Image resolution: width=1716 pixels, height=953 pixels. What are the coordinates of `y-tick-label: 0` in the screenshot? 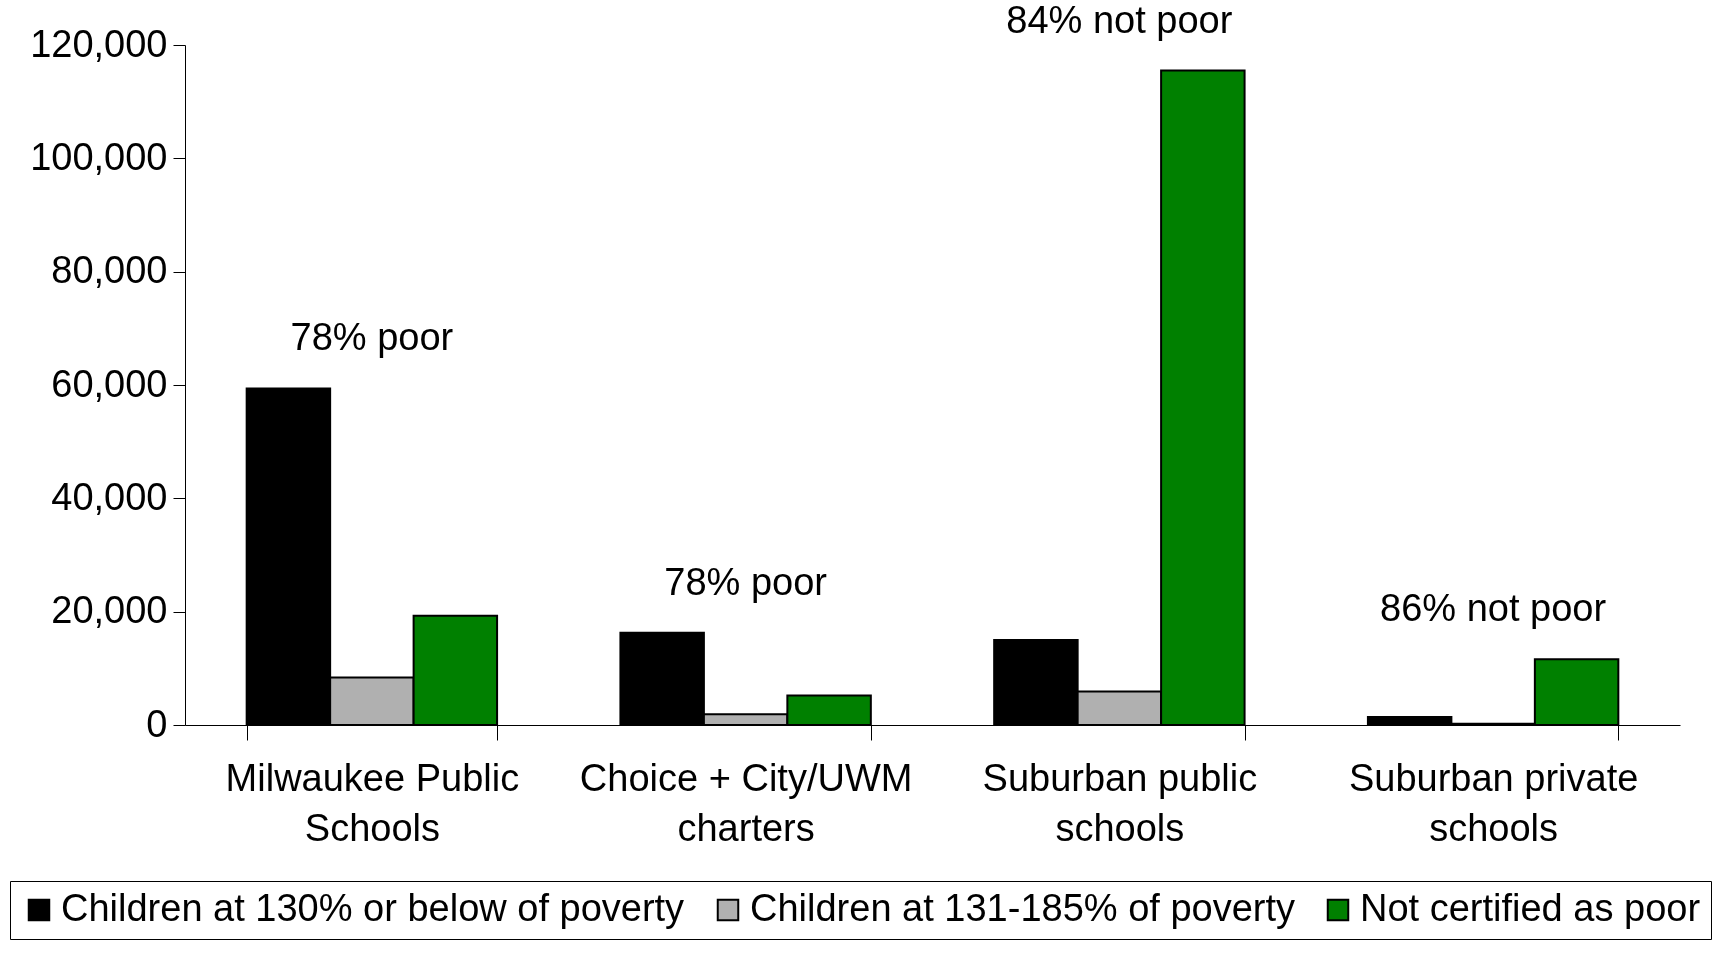 It's located at (157, 723).